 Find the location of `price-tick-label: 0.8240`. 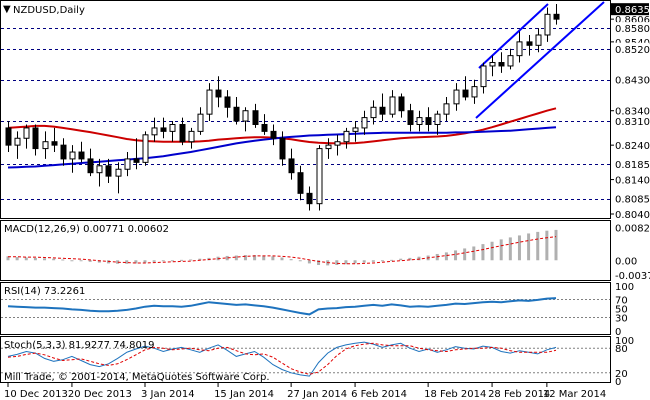

price-tick-label: 0.8240 is located at coordinates (632, 146).